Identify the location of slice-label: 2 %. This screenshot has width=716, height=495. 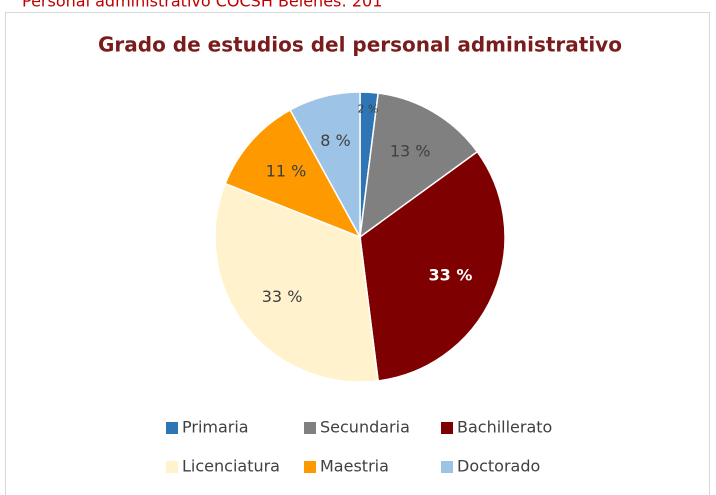
(368, 109).